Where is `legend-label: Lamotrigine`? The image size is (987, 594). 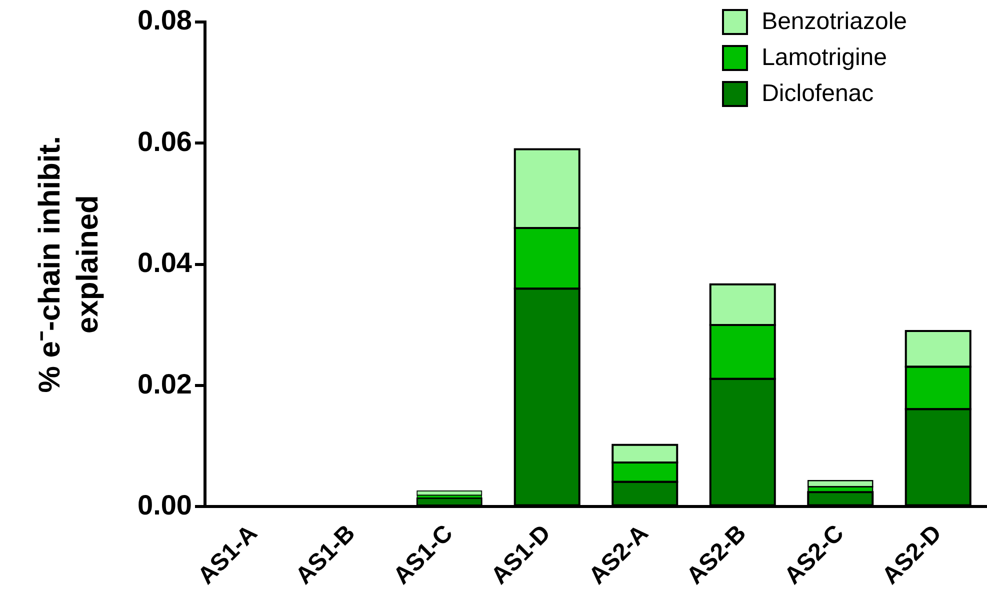
legend-label: Lamotrigine is located at coordinates (824, 58).